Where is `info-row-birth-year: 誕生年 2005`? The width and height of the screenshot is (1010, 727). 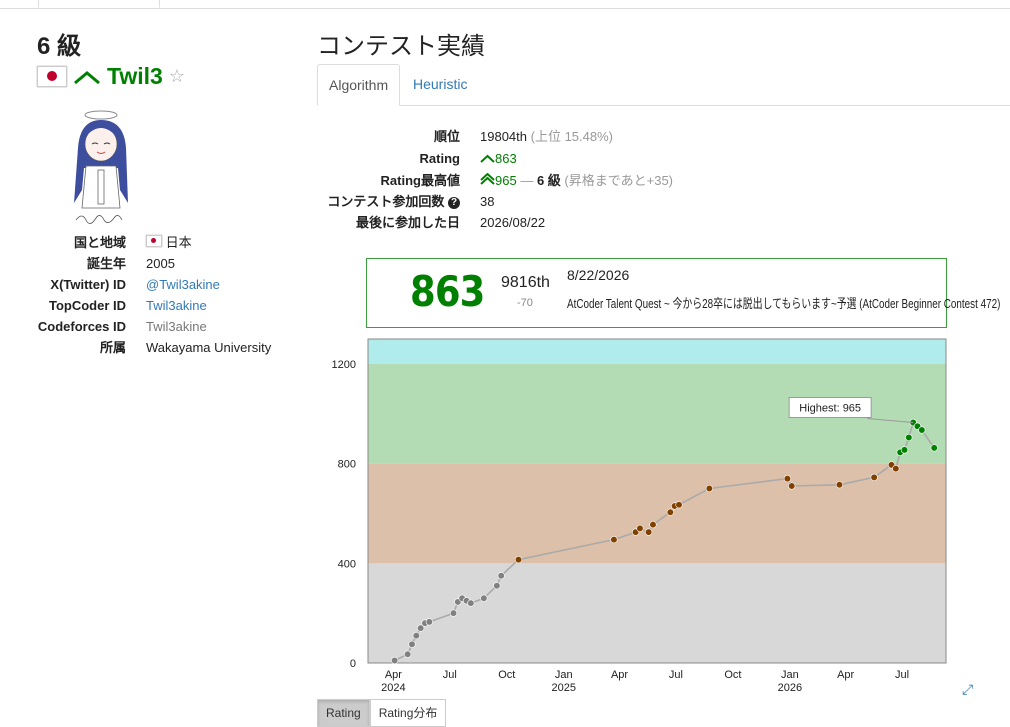 info-row-birth-year: 誕生年 2005 is located at coordinates (150, 264).